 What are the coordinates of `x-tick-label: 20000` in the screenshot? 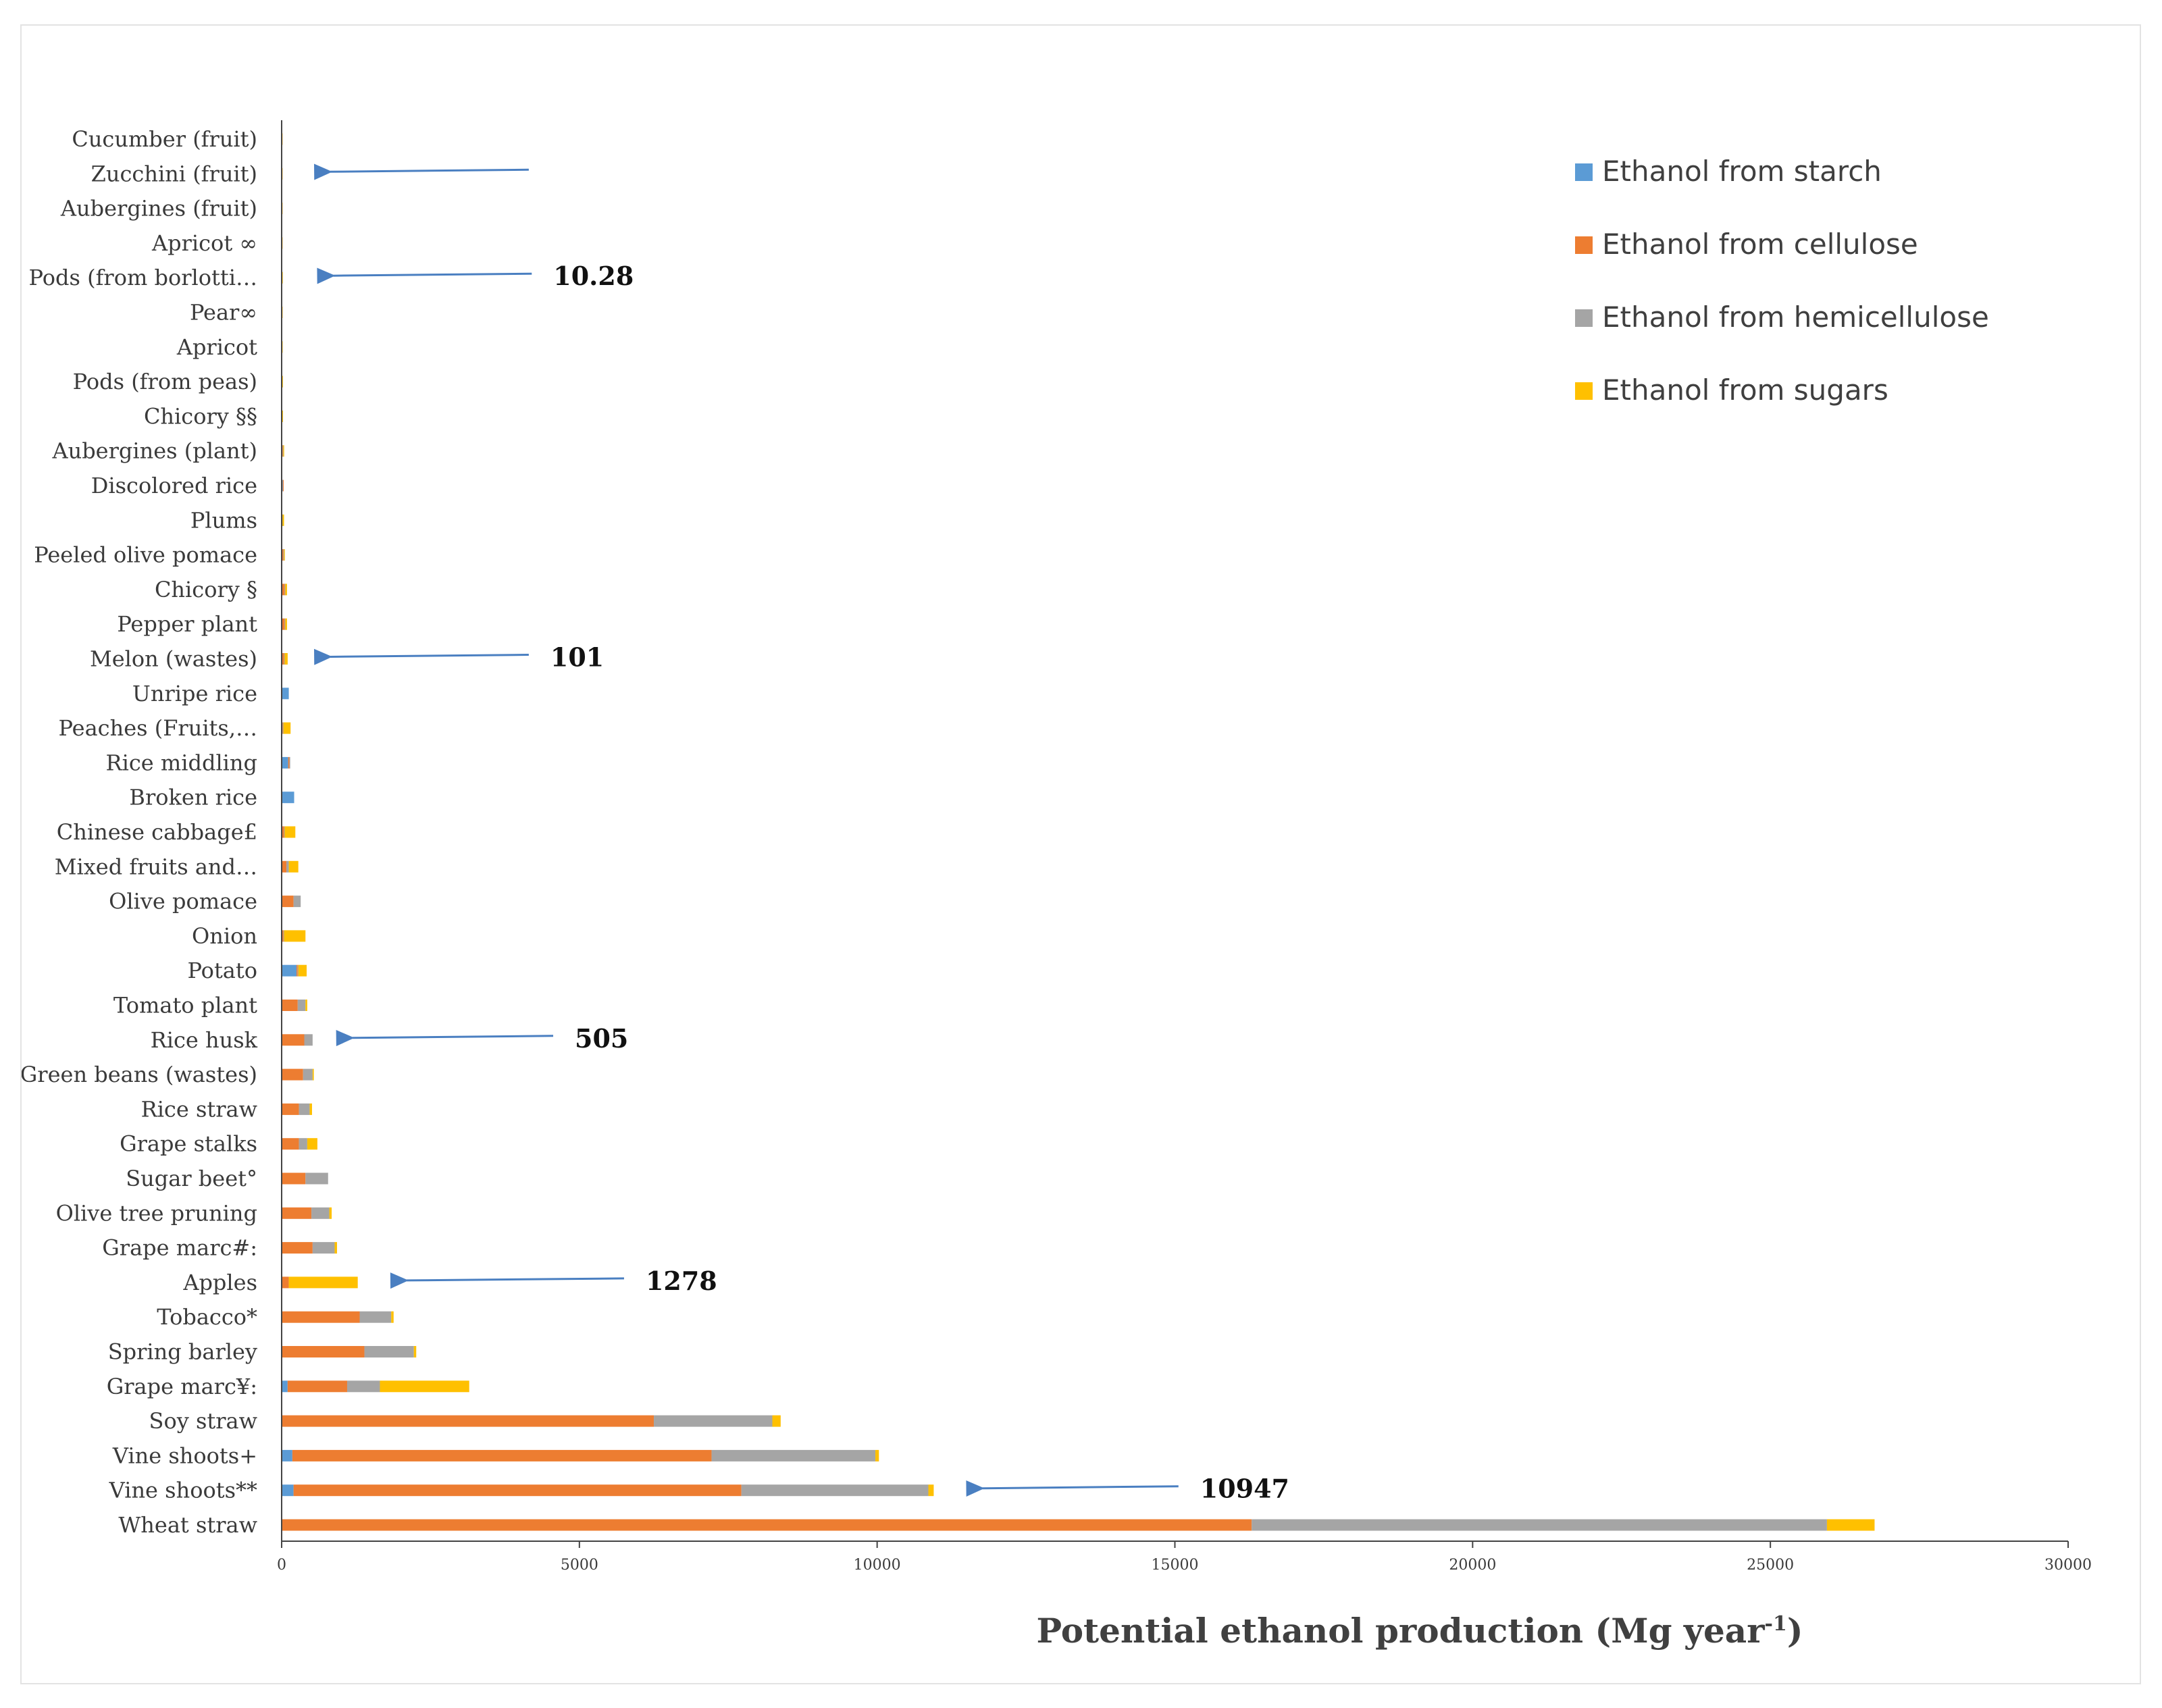 It's located at (1472, 1565).